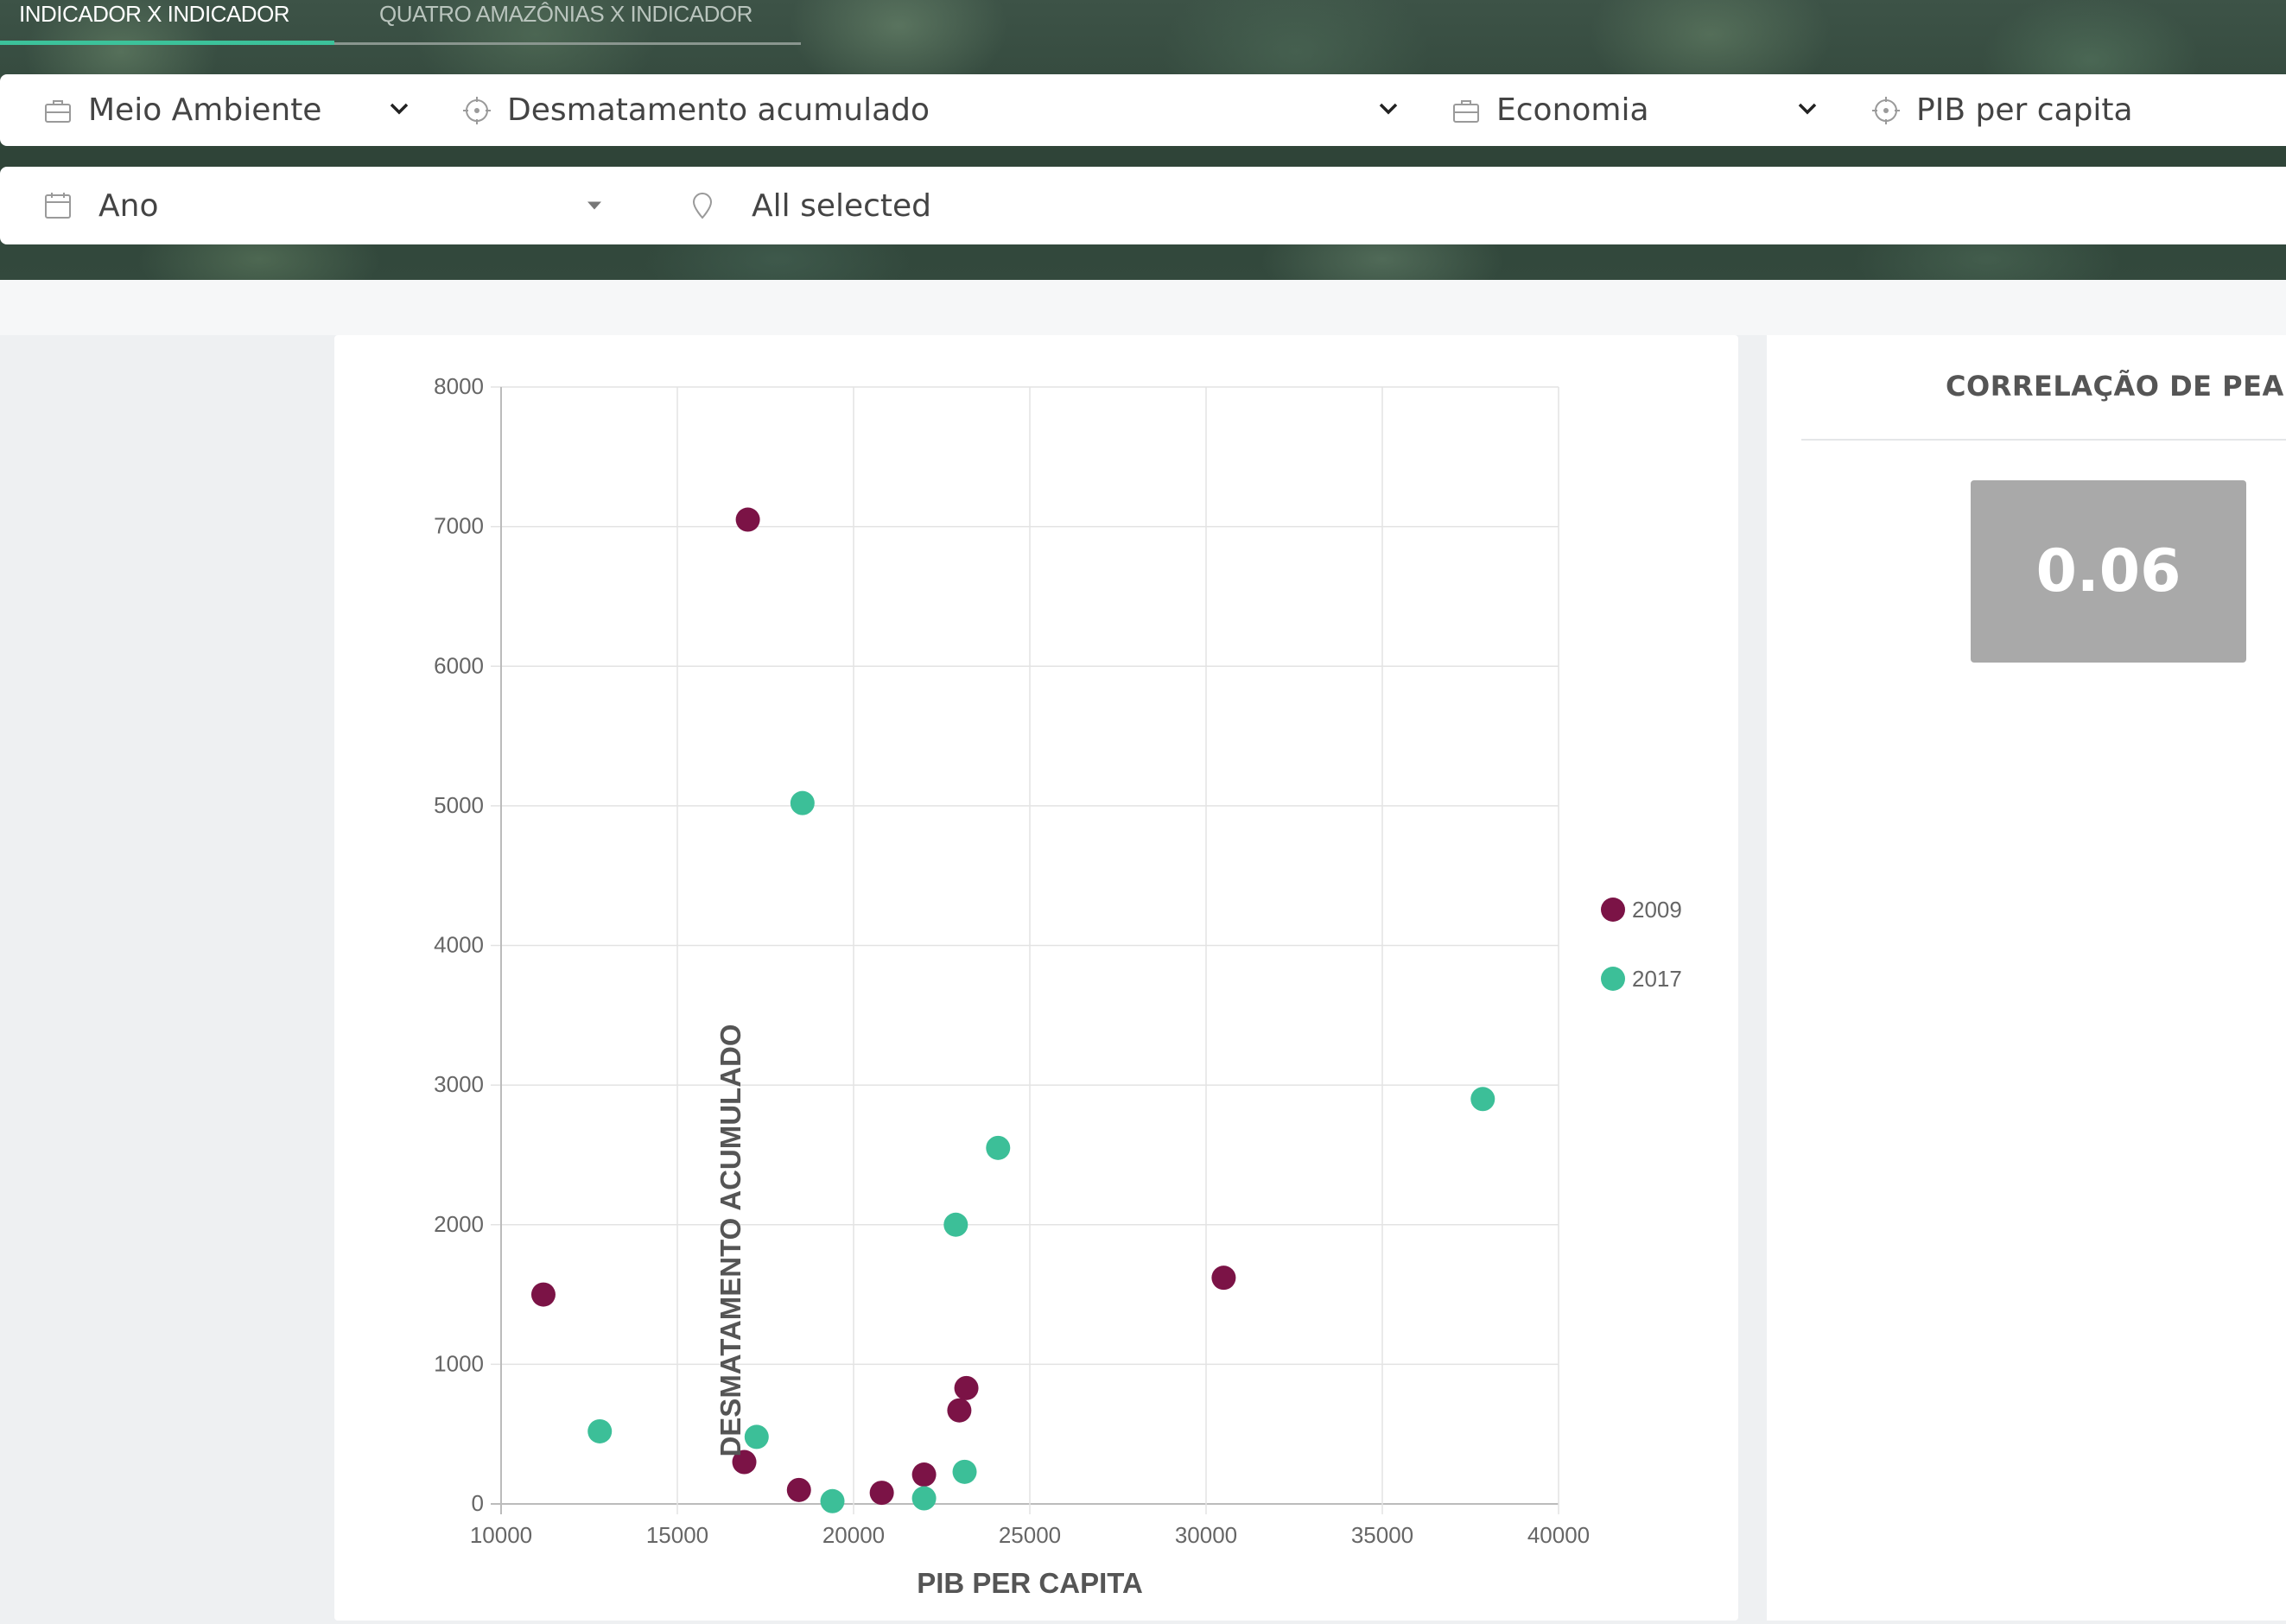 The height and width of the screenshot is (1624, 2286). I want to click on tab-quatro-amazonias: QUATRO AMAZÔNIAS X INDICADOR, so click(567, 22).